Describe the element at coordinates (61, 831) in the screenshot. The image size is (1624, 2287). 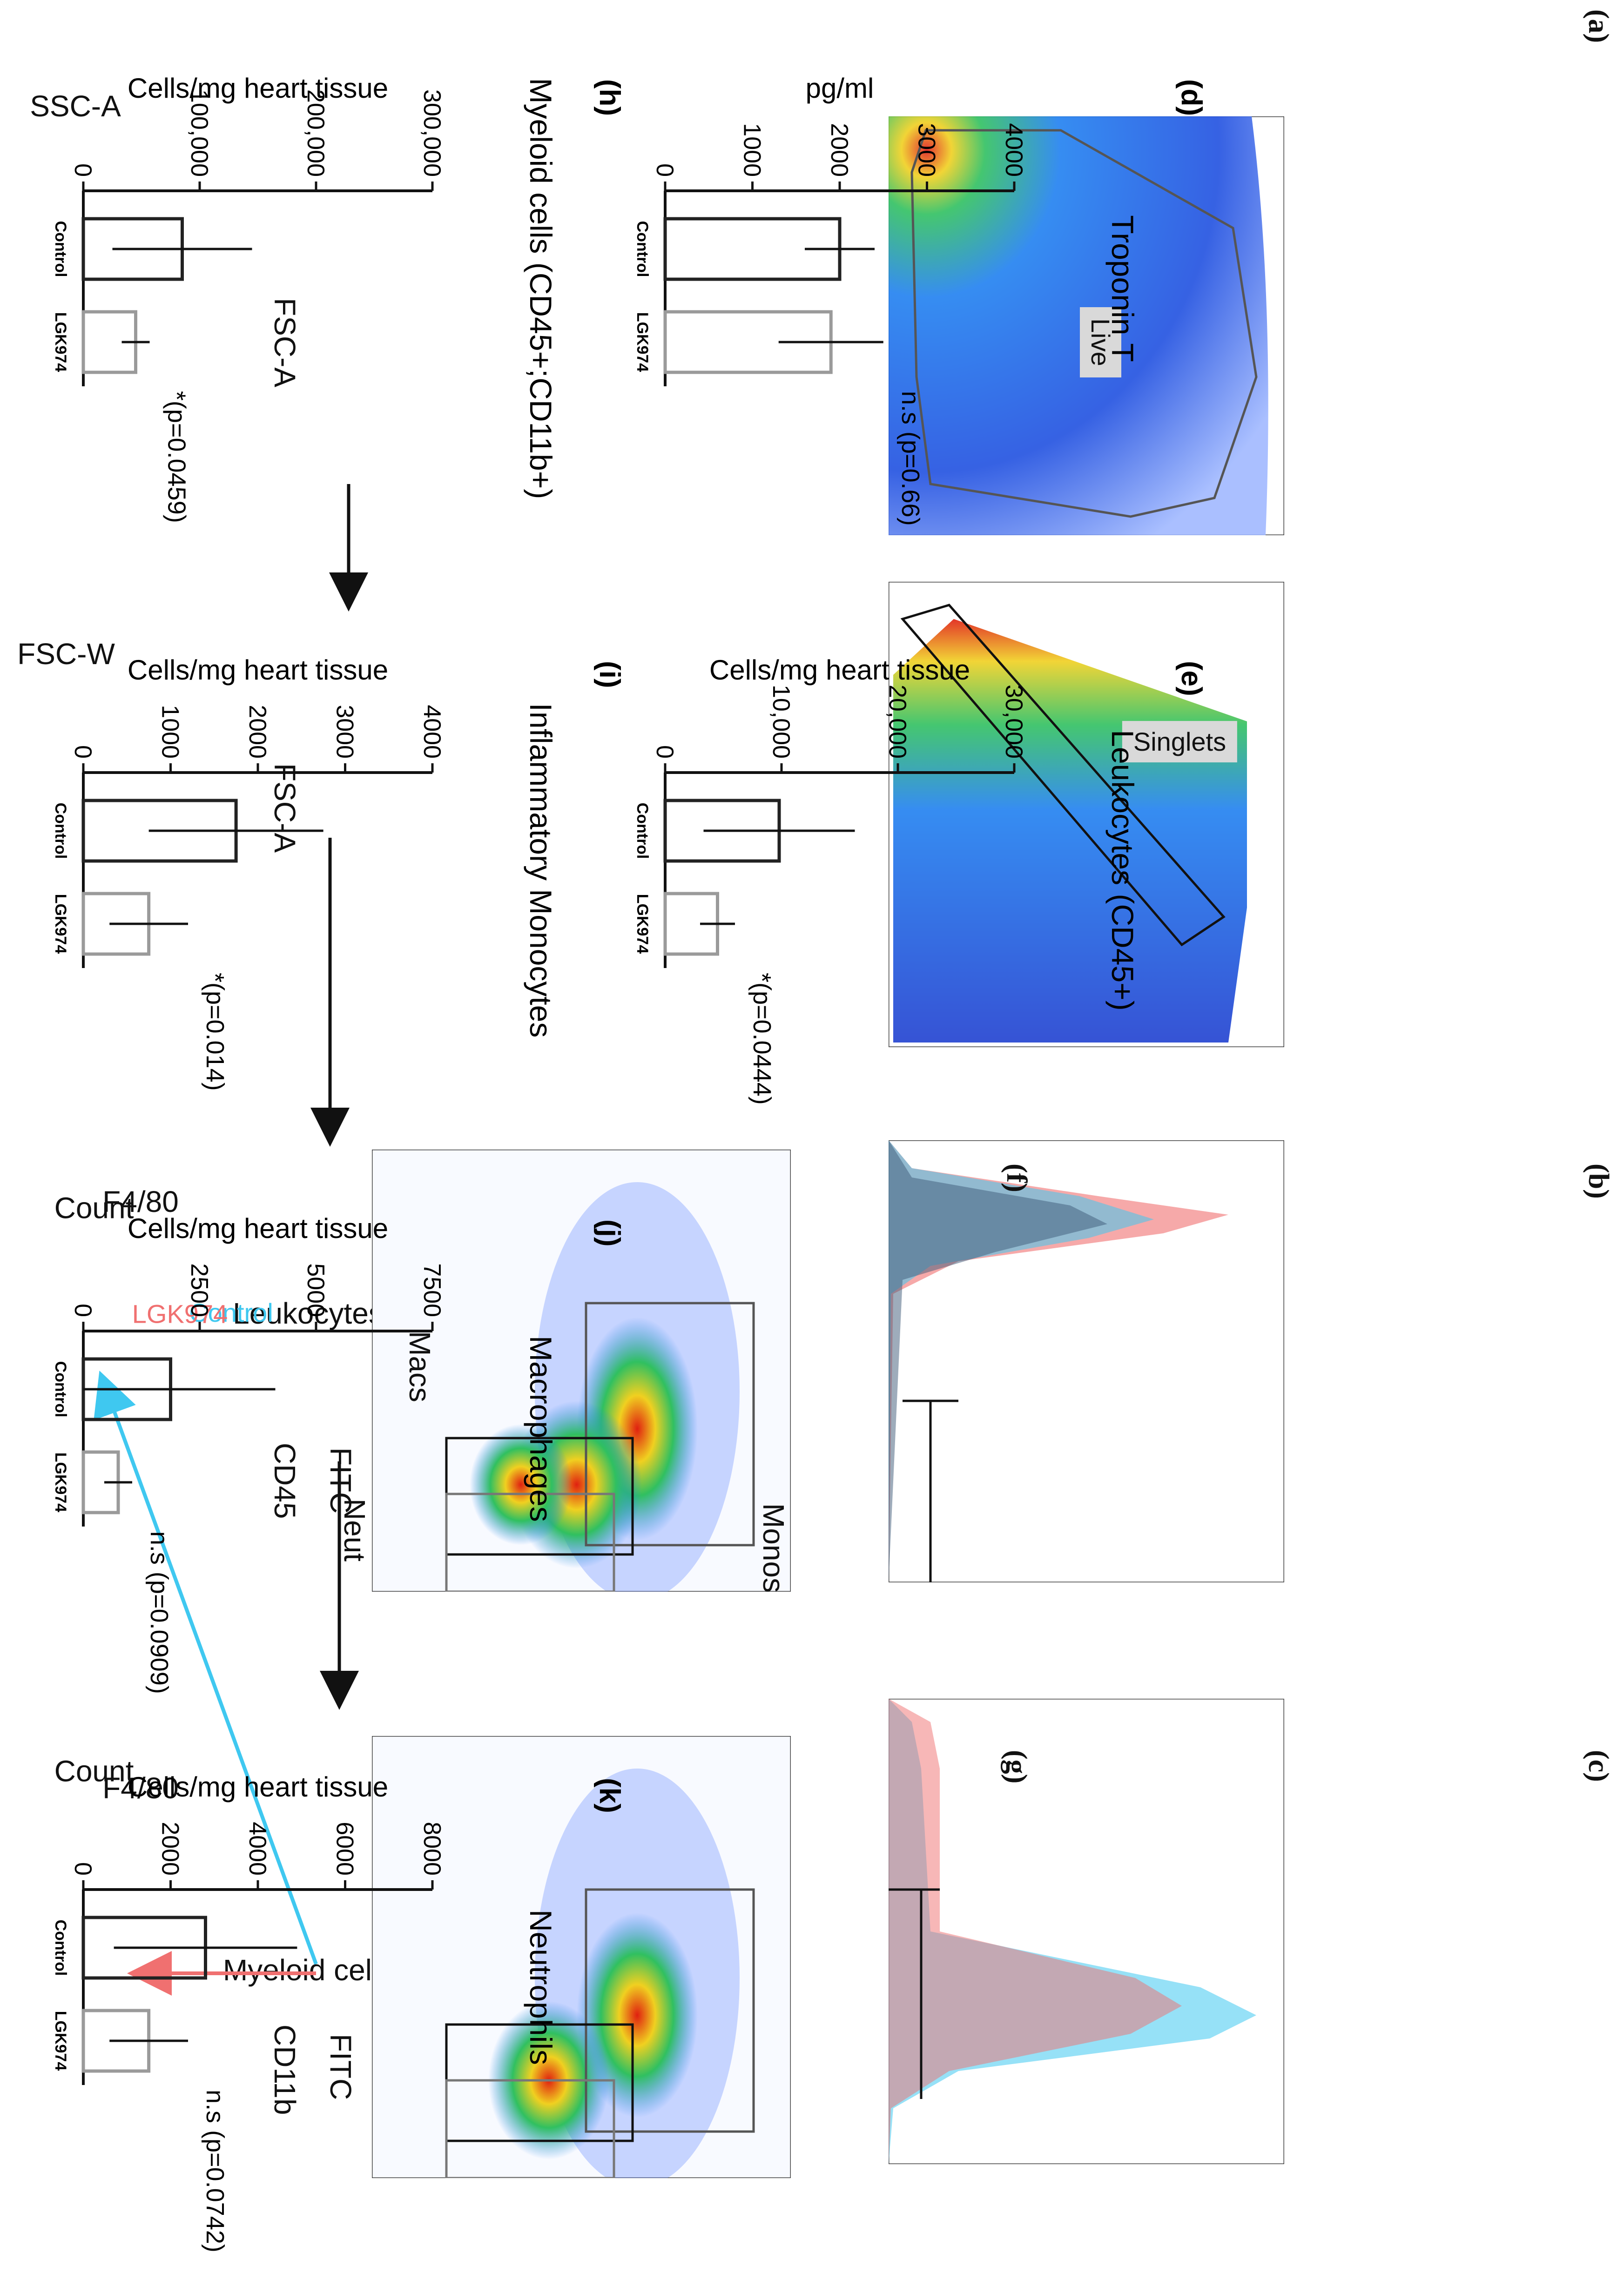
I see `category-label-i-0: Control` at that location.